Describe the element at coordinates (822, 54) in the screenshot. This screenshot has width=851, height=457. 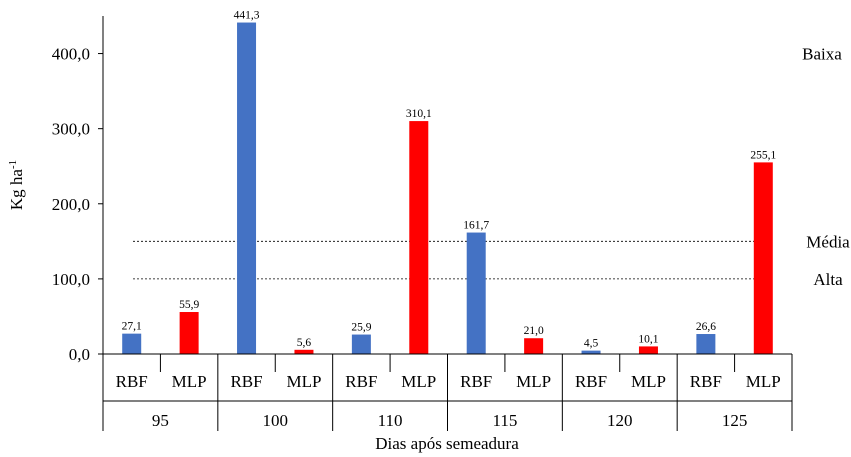
I see `annotation-label: Baixa` at that location.